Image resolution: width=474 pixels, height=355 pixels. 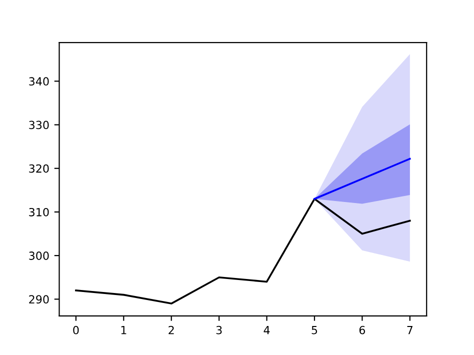 I want to click on y-tick-label: 310, so click(x=39, y=212).